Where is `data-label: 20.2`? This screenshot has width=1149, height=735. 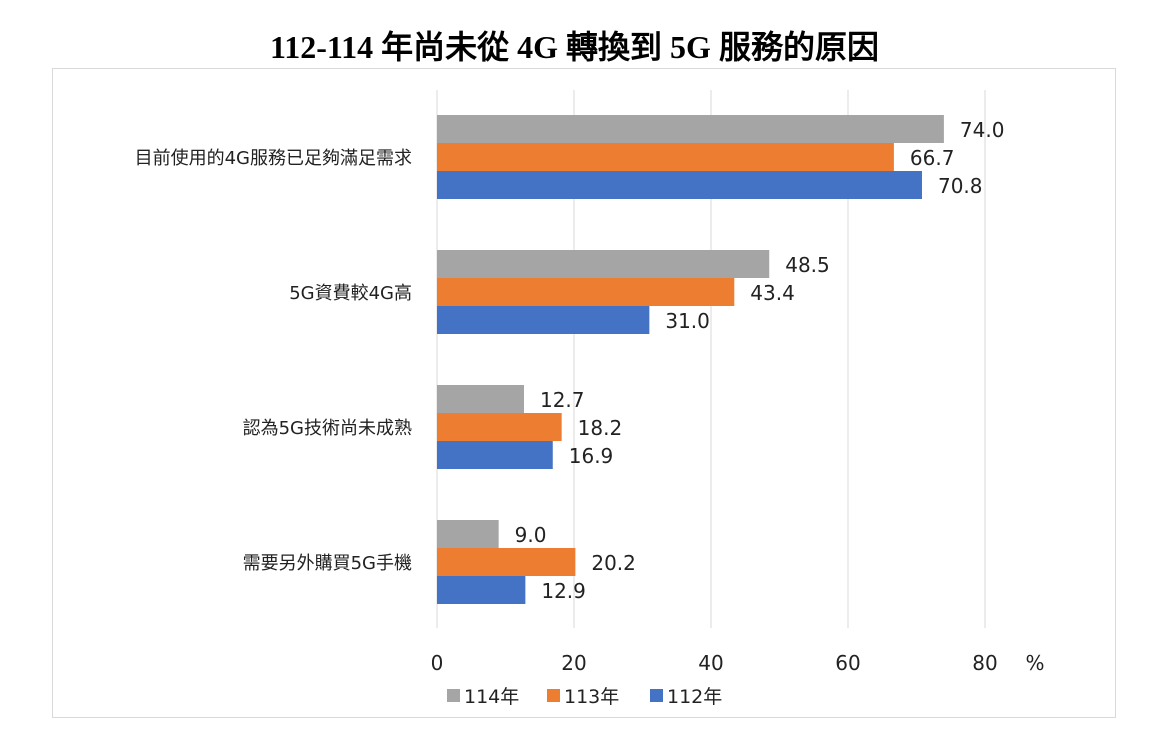 data-label: 20.2 is located at coordinates (613, 563).